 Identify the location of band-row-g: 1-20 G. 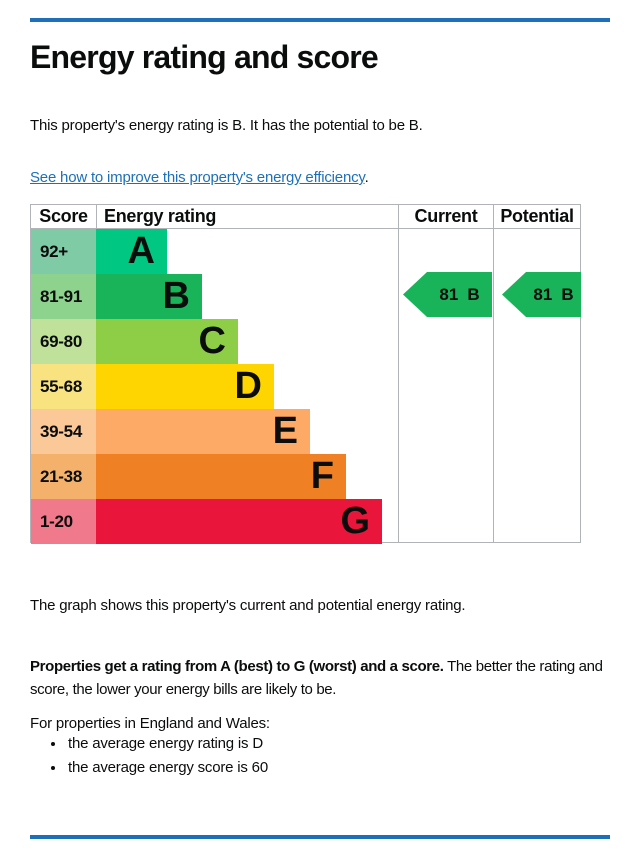
(214, 521).